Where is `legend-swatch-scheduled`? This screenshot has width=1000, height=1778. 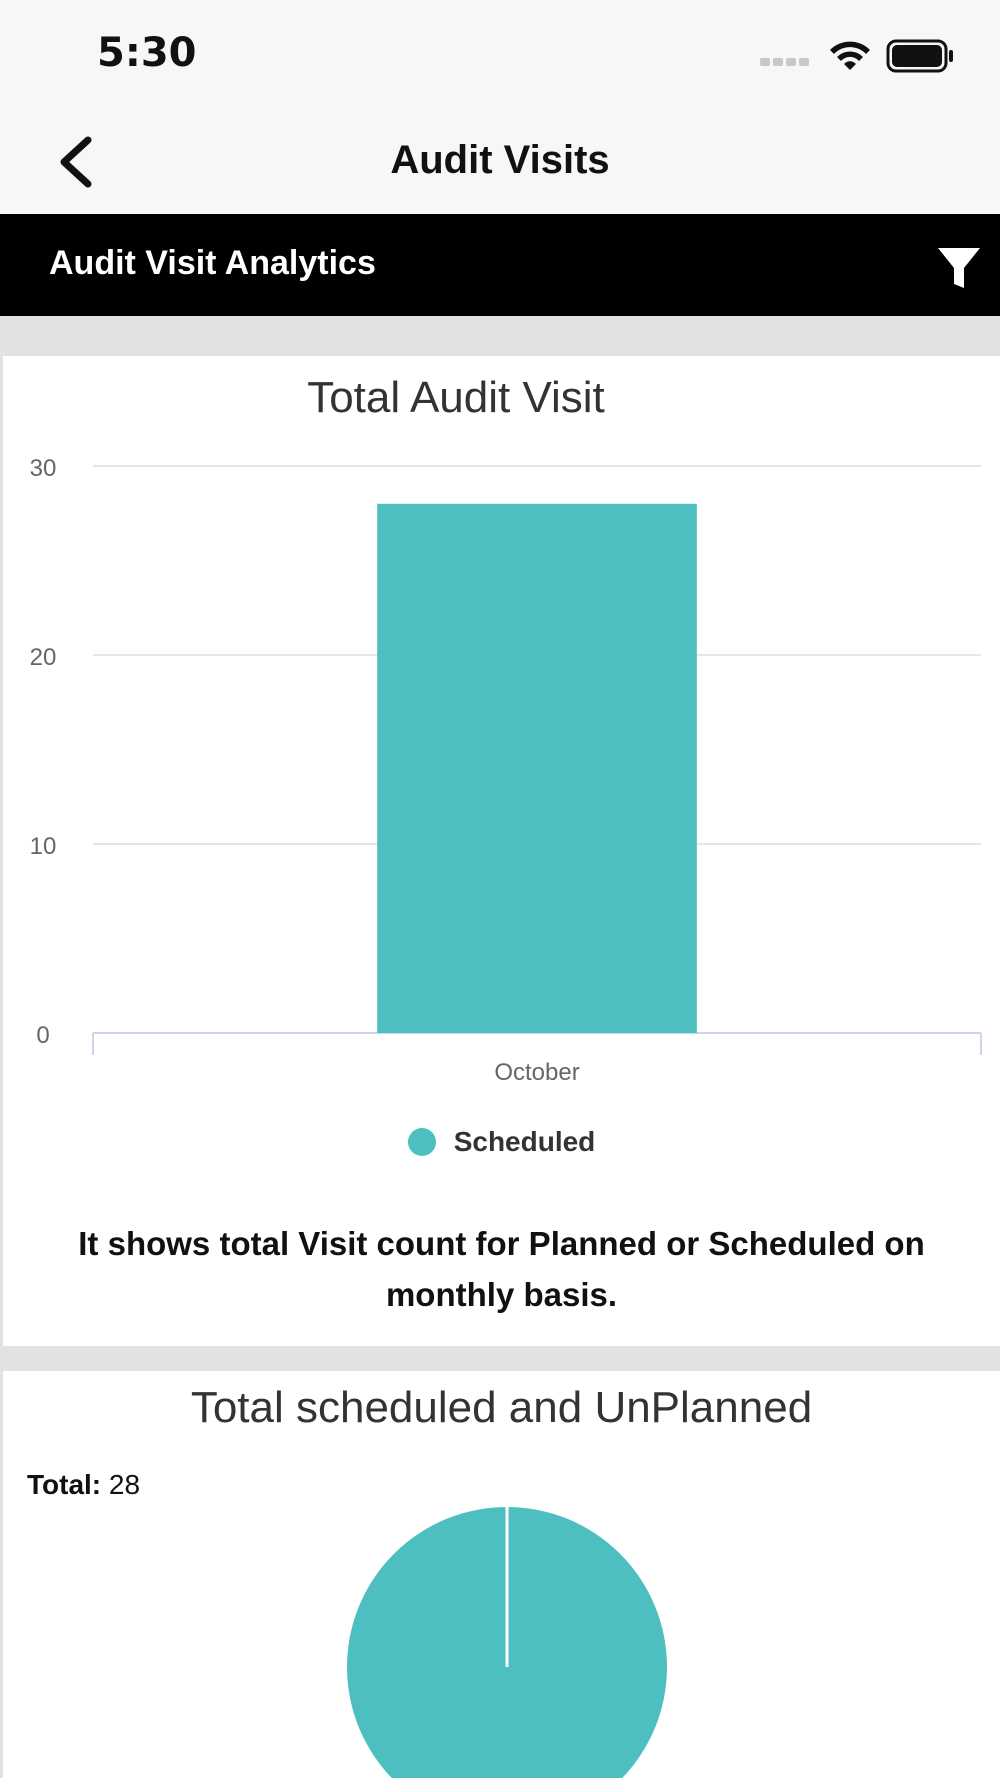
legend-swatch-scheduled is located at coordinates (421, 1142).